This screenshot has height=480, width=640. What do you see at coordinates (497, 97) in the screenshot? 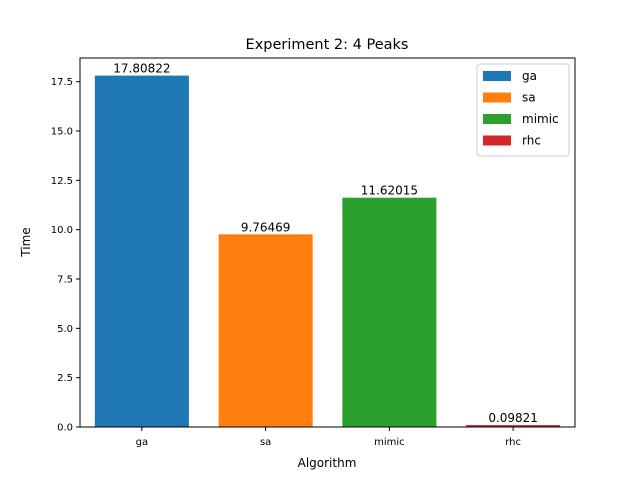
I see `legend-swatch-sa` at bounding box center [497, 97].